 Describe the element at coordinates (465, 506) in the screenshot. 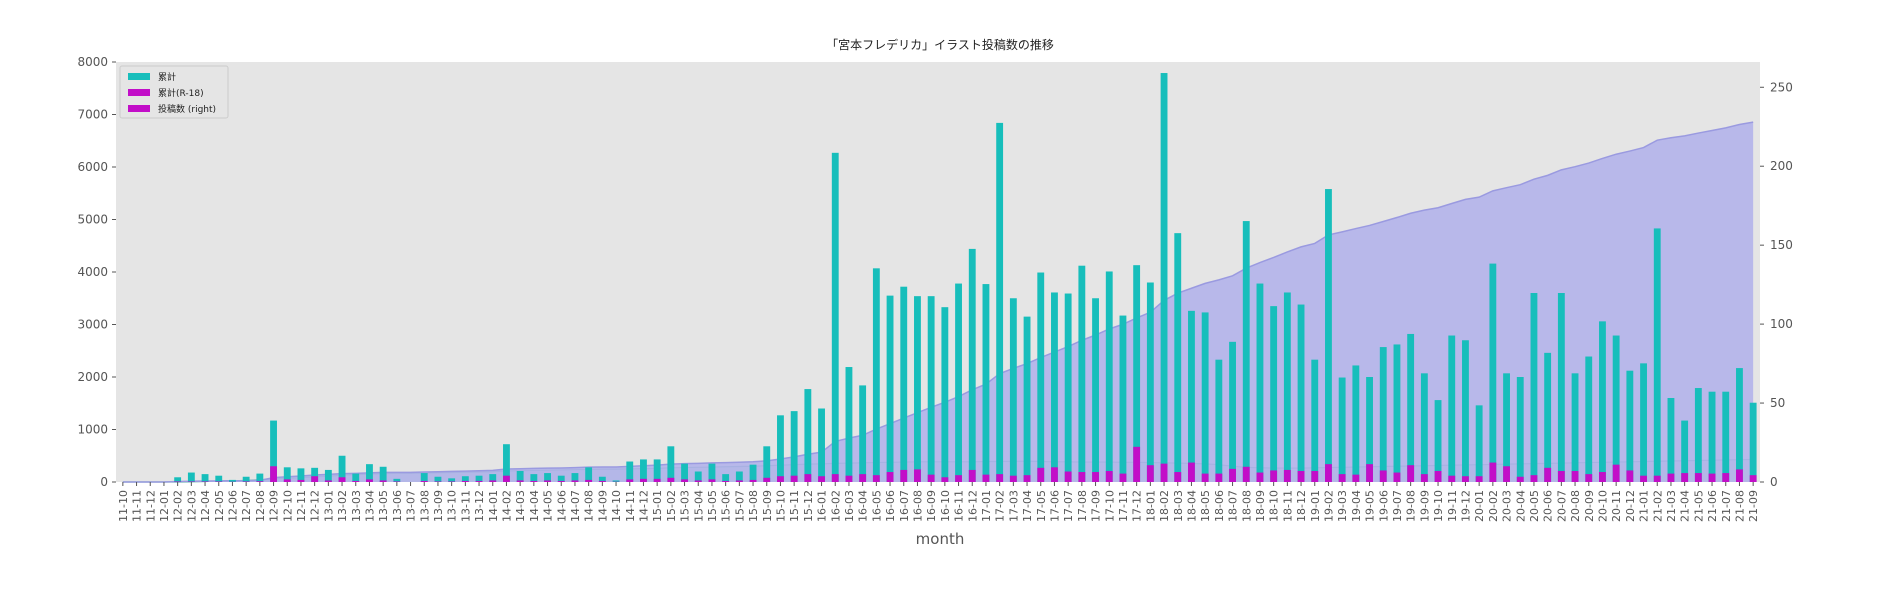

I see `x-tick-label: 13-11` at that location.